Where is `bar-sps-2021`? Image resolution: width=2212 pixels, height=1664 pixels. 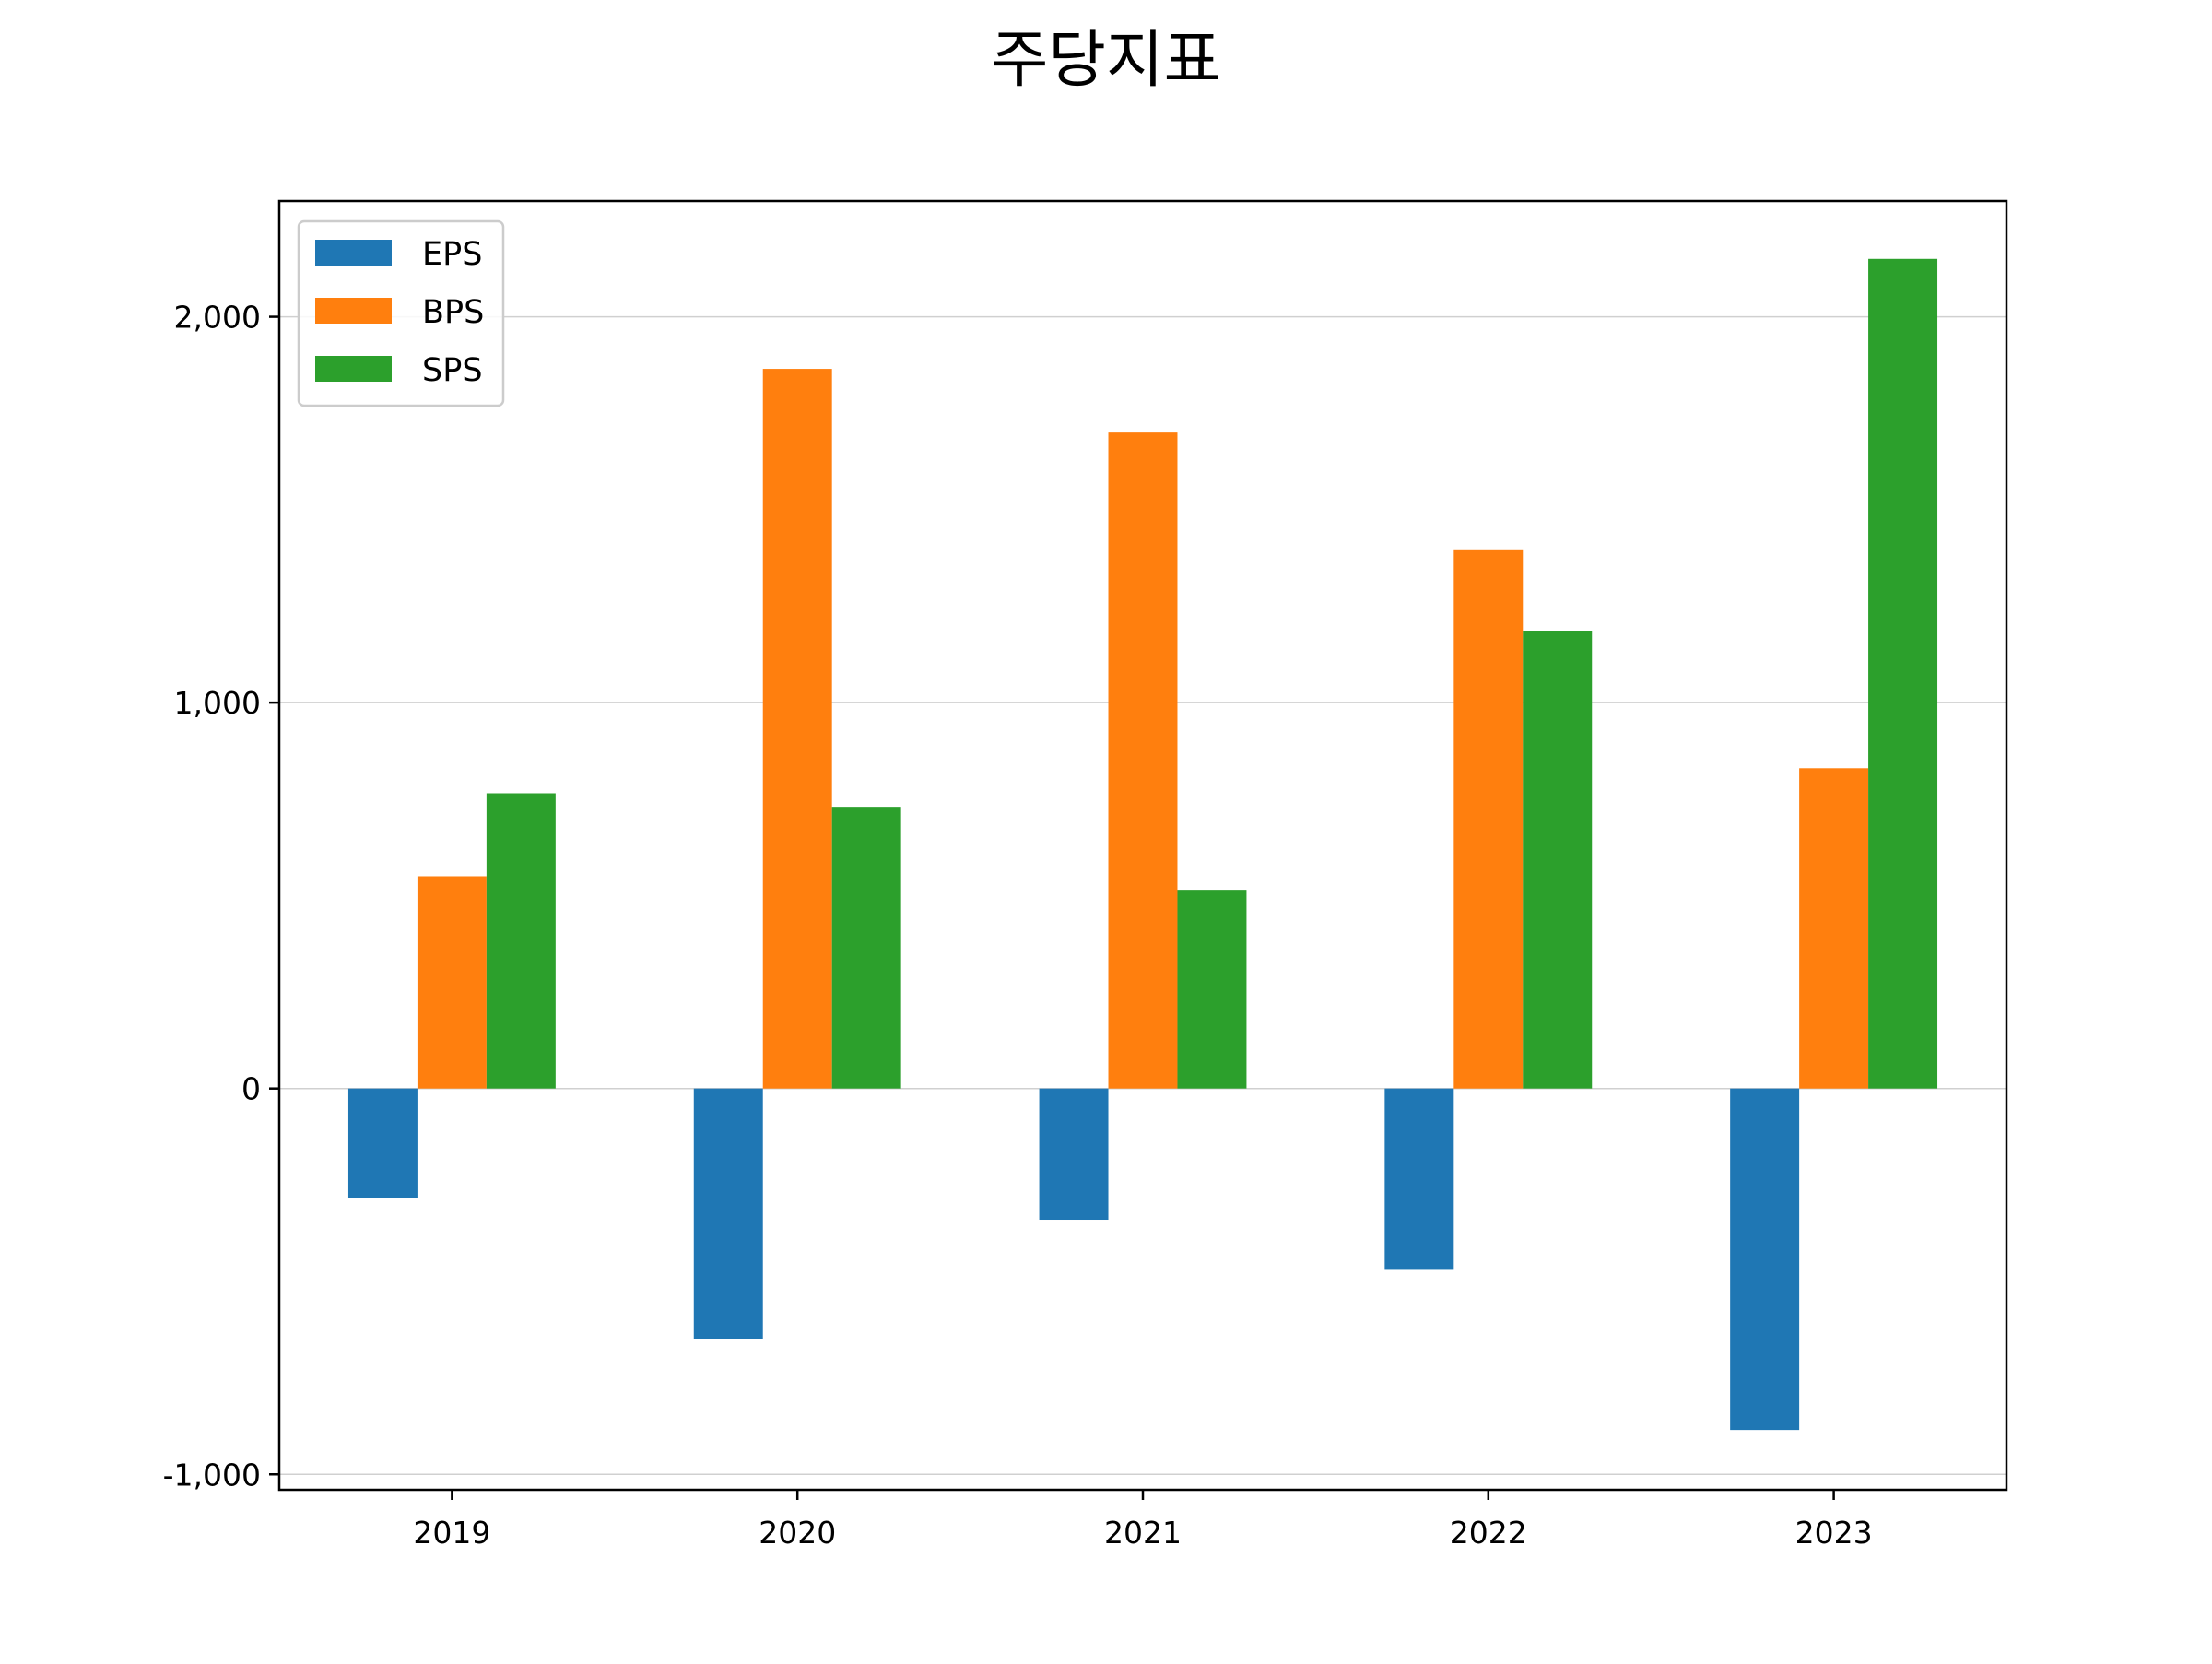
bar-sps-2021 is located at coordinates (1212, 989).